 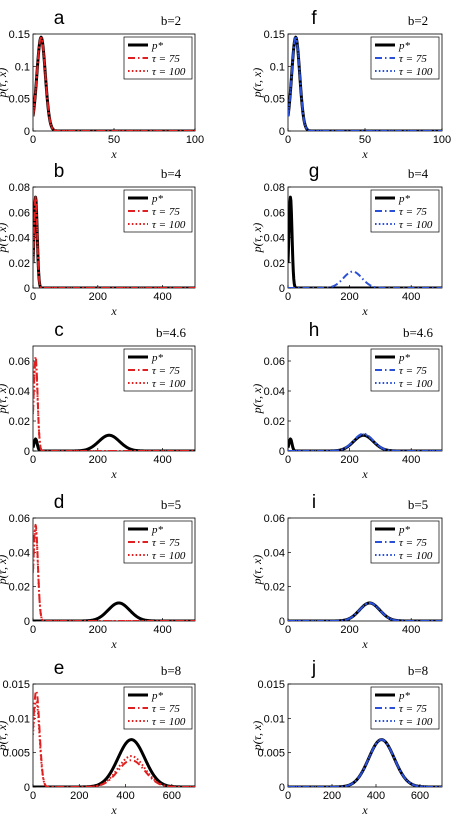 What do you see at coordinates (418, 173) in the screenshot?
I see `b-value-label: b=4` at bounding box center [418, 173].